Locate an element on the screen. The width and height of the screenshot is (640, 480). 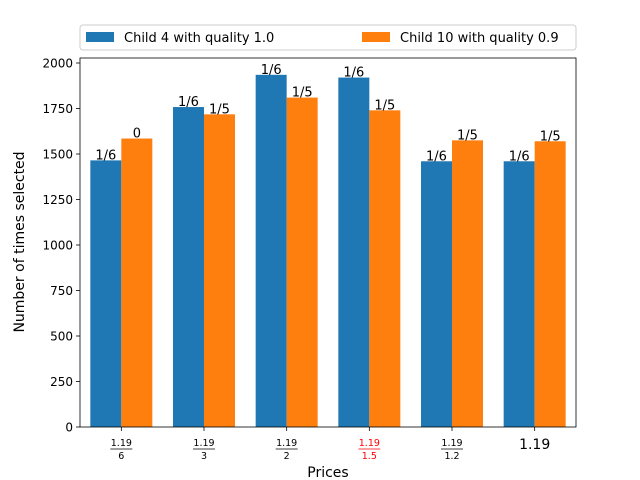
y-tick-label: 1750 is located at coordinates (57, 109).